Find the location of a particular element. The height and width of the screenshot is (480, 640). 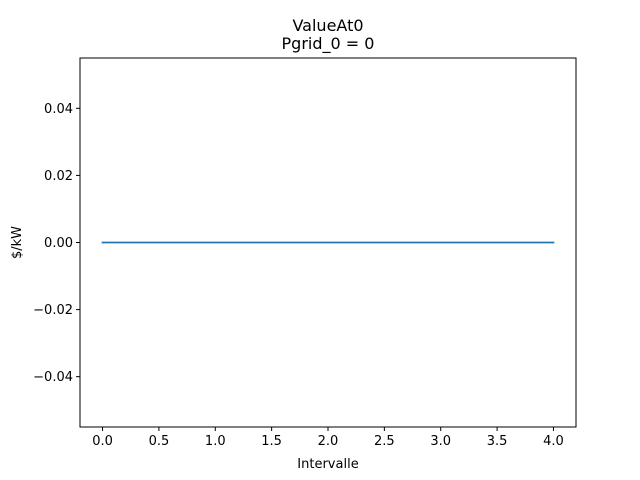

x-axis-ticks: 0.0 0.5 1.0 1.5 2.0 2.5 3.0 3.5 4.0 is located at coordinates (328, 438).